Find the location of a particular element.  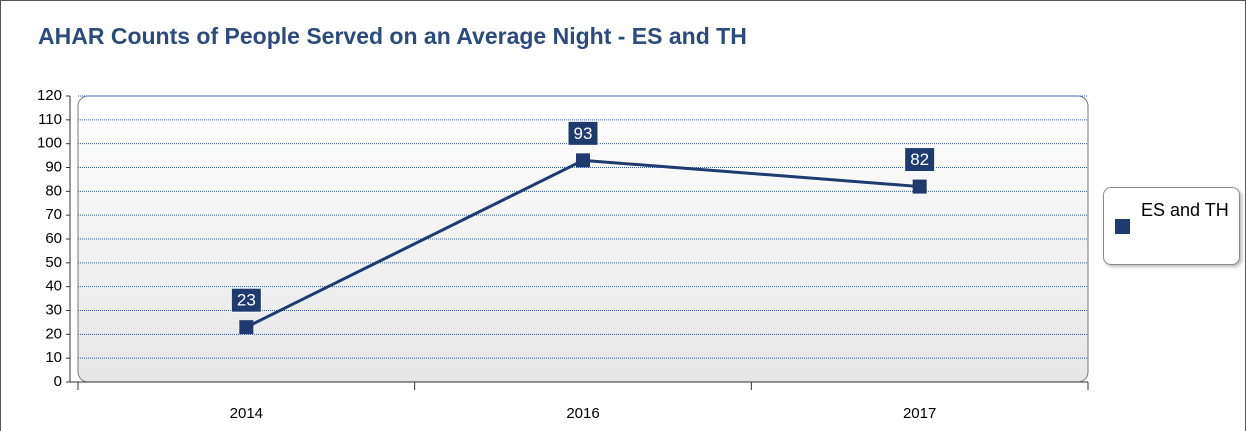

y-tick-label: 50 is located at coordinates (53, 262).